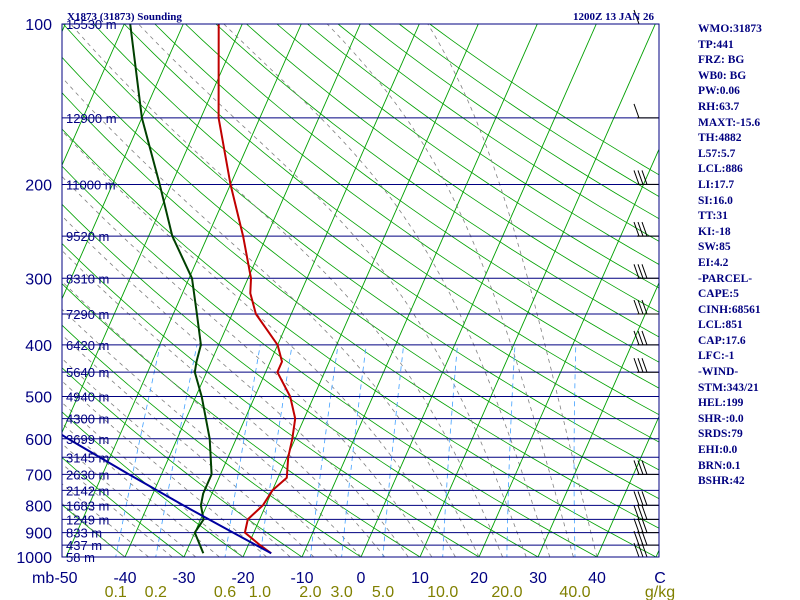  What do you see at coordinates (87, 519) in the screenshot?
I see `height-label: 1249 m` at bounding box center [87, 519].